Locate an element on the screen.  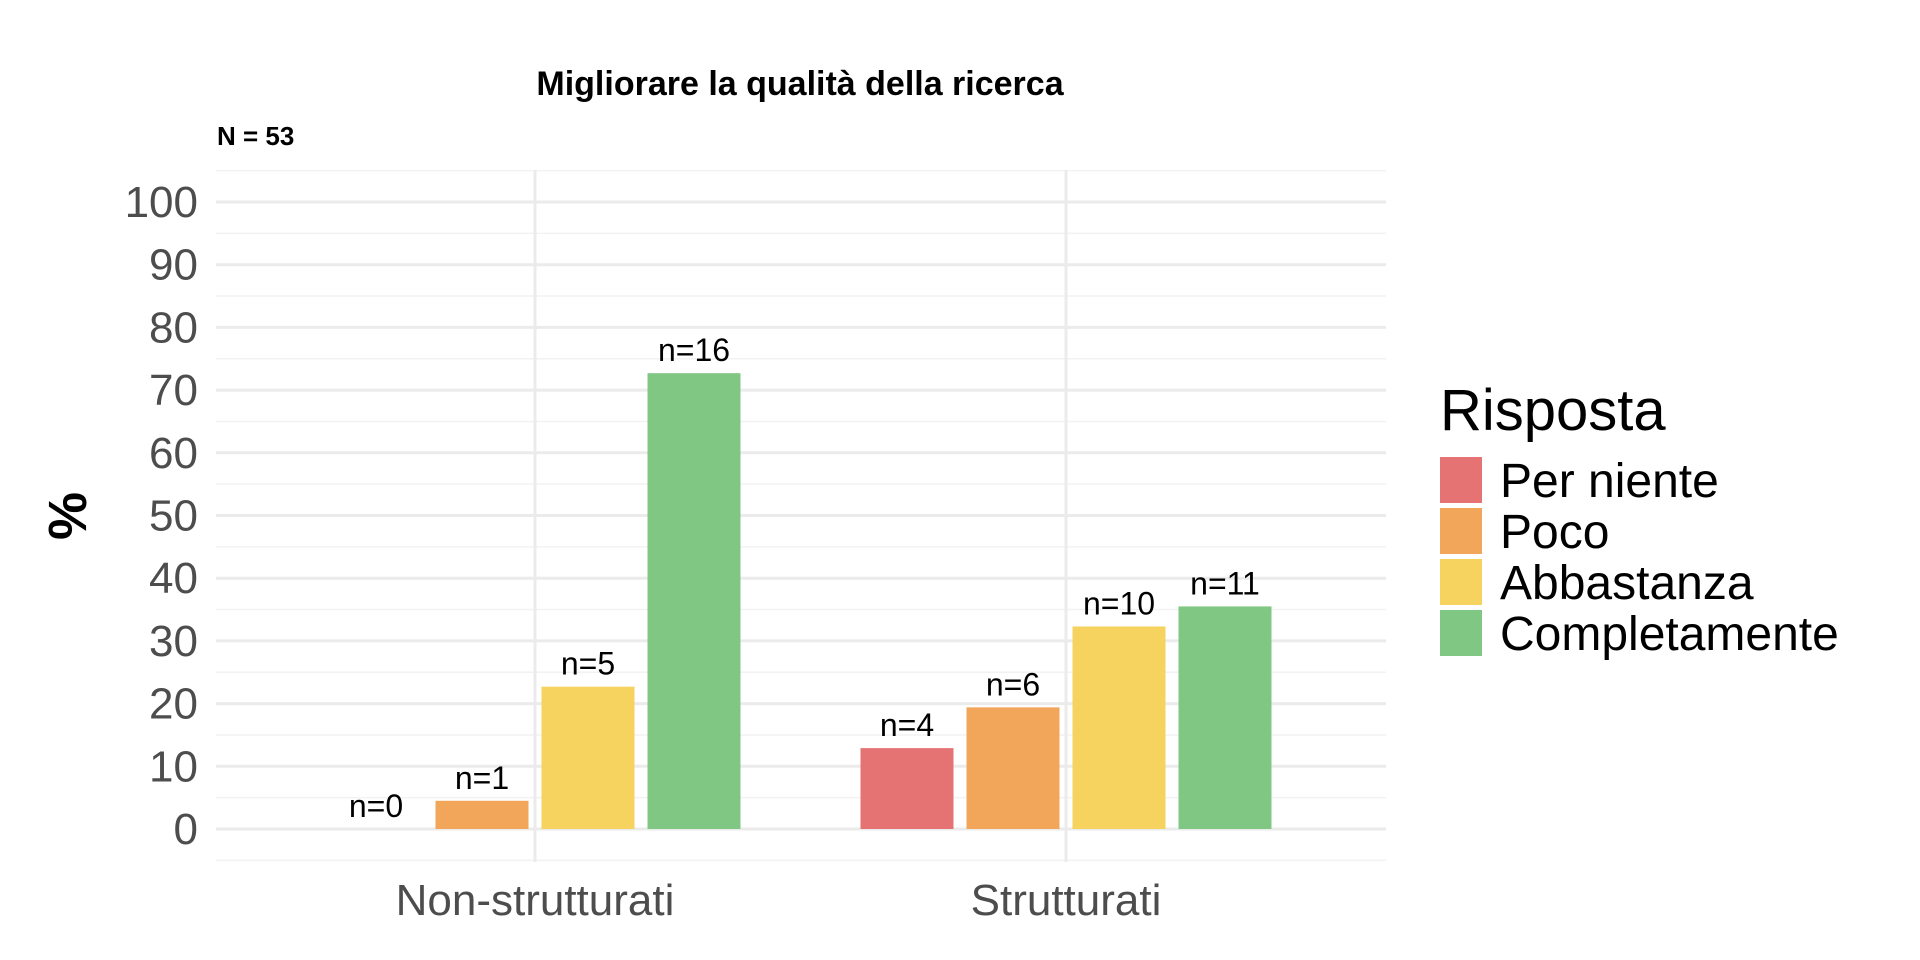
y-tick-label: 0 is located at coordinates (186, 829).